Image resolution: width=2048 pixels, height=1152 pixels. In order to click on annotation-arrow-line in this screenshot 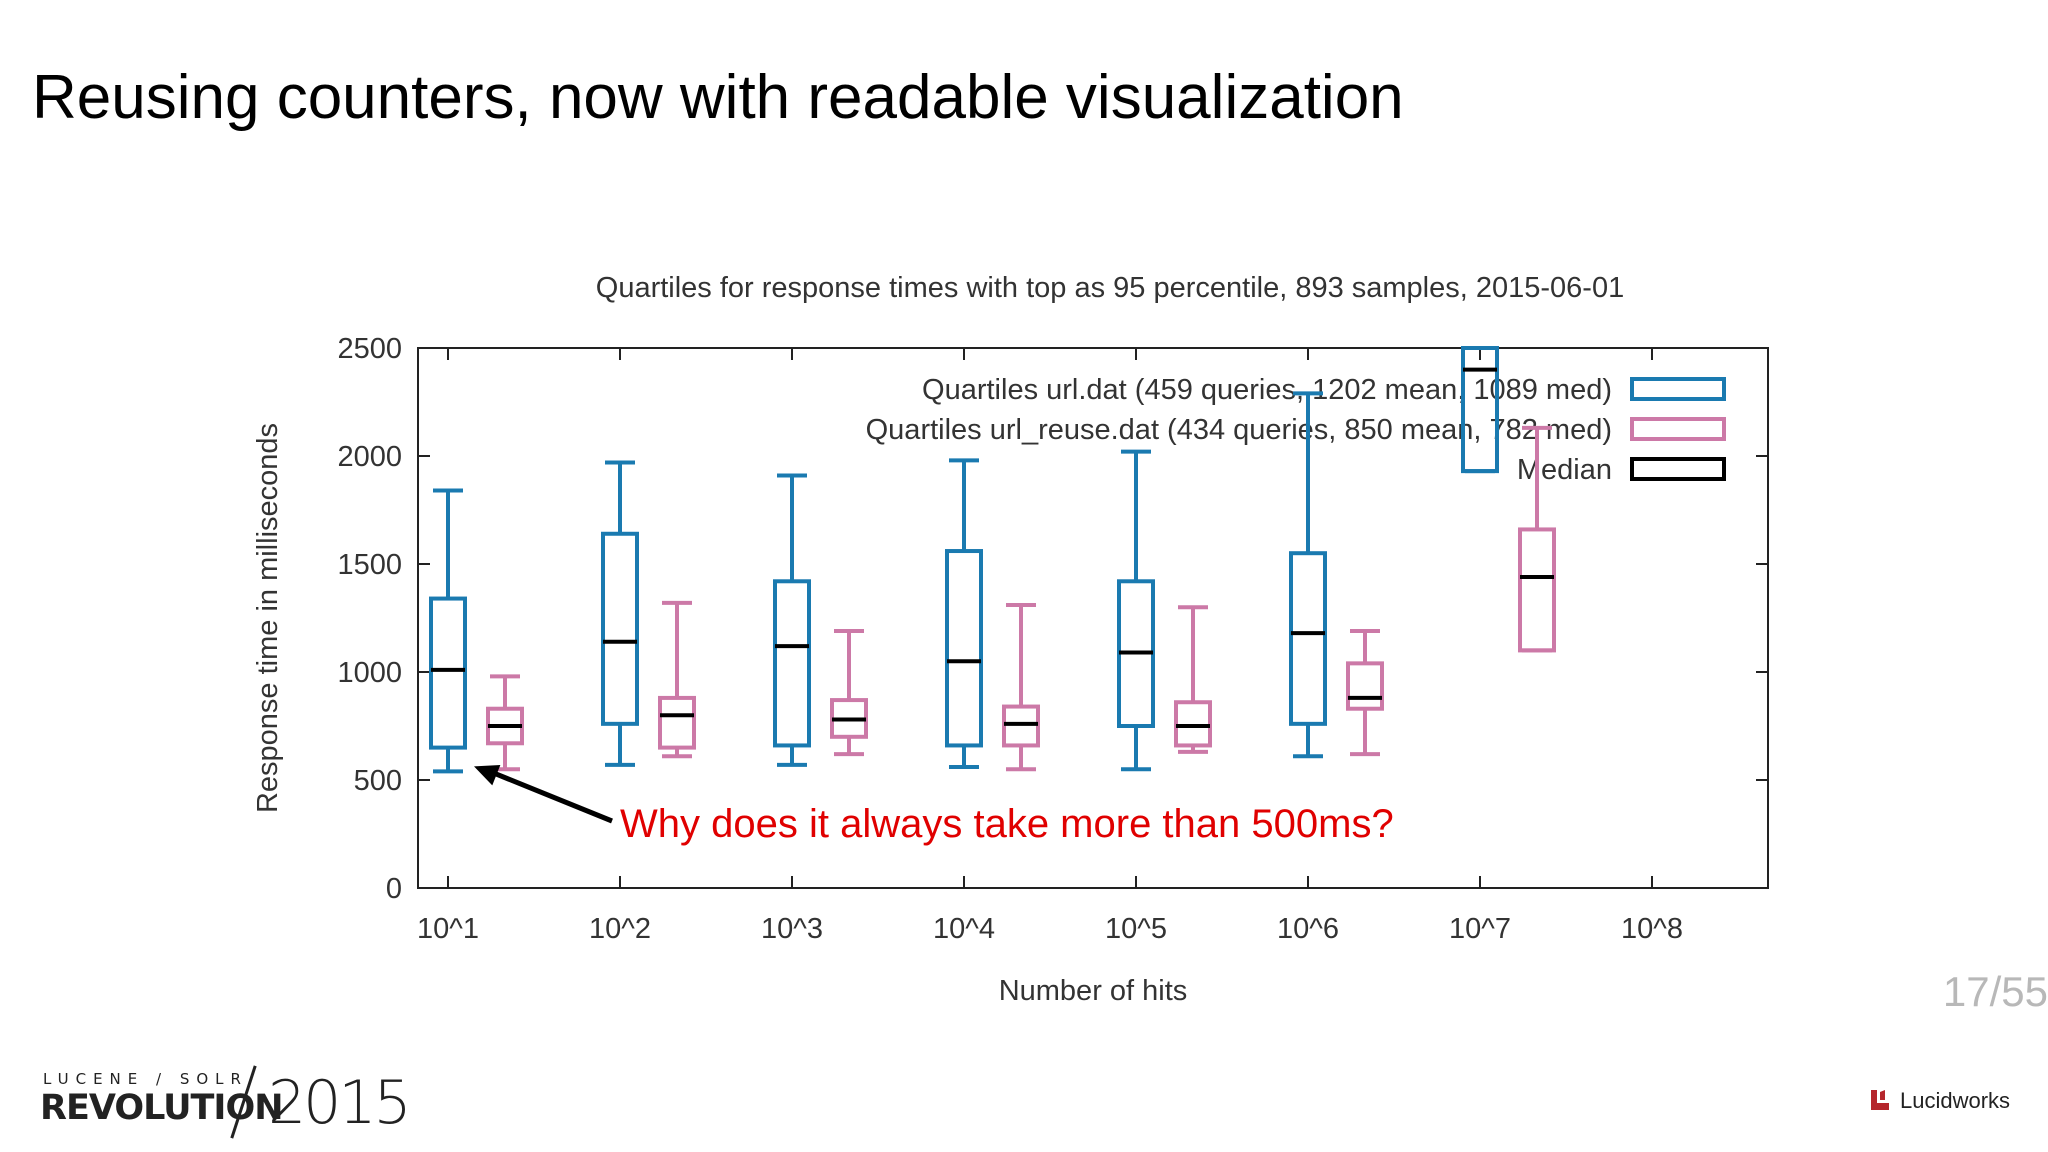, I will do `click(552, 797)`.